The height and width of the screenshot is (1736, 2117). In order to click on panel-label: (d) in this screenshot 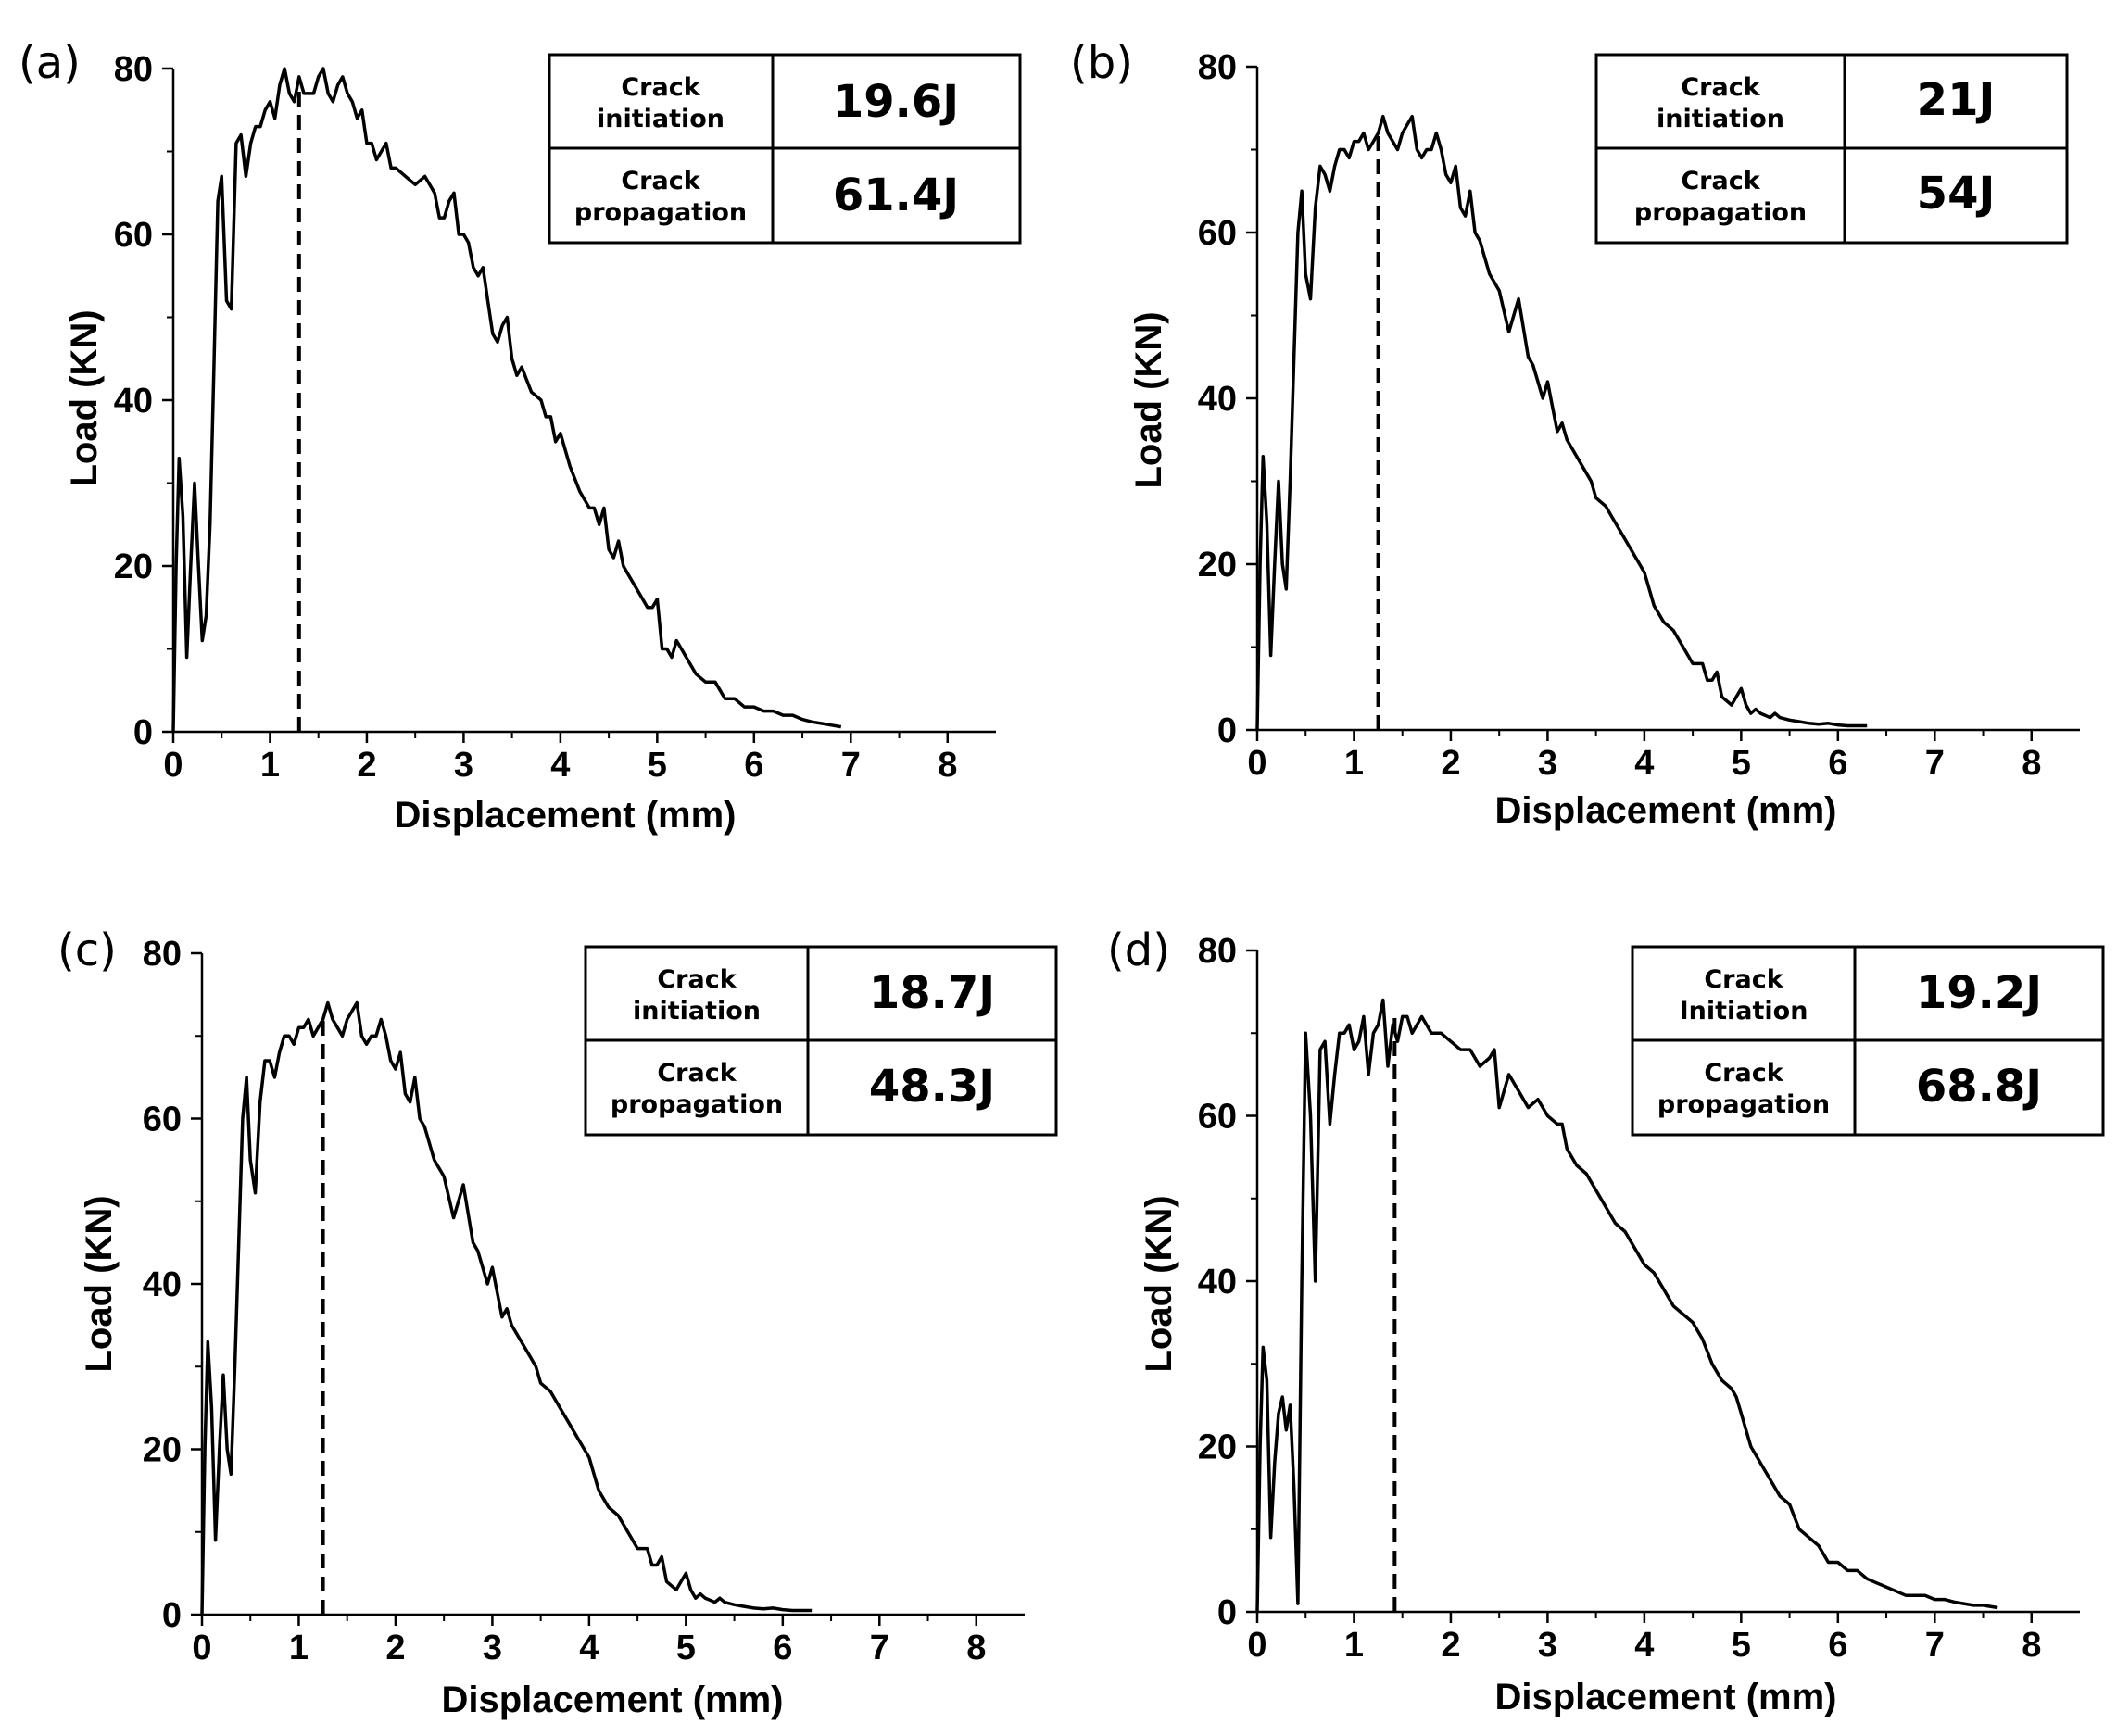, I will do `click(1138, 950)`.